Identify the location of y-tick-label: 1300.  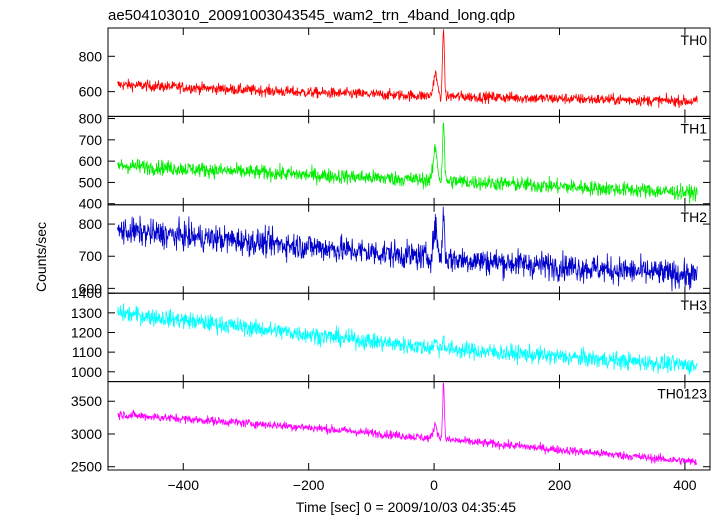
(86, 313).